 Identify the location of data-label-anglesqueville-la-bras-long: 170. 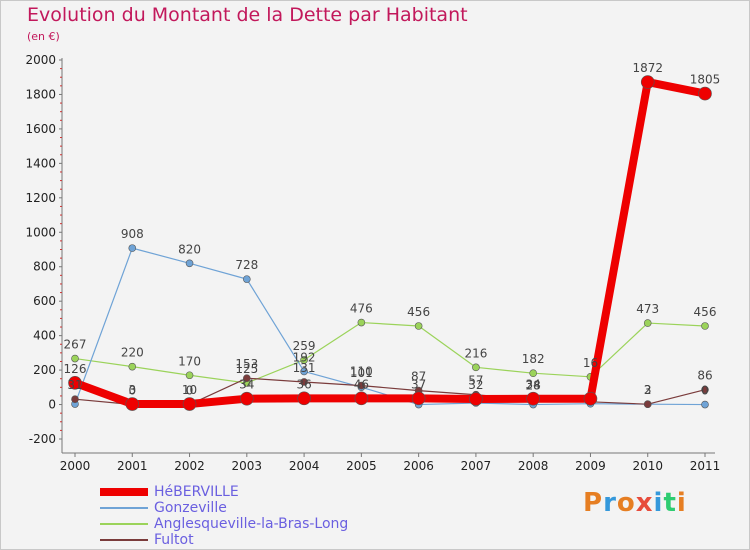
(189, 361).